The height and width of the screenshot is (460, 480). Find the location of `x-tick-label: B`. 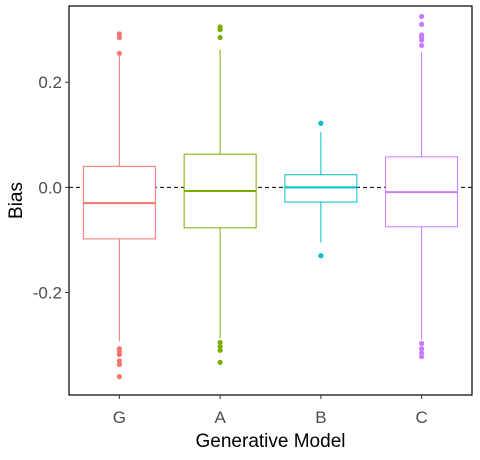

x-tick-label: B is located at coordinates (320, 417).